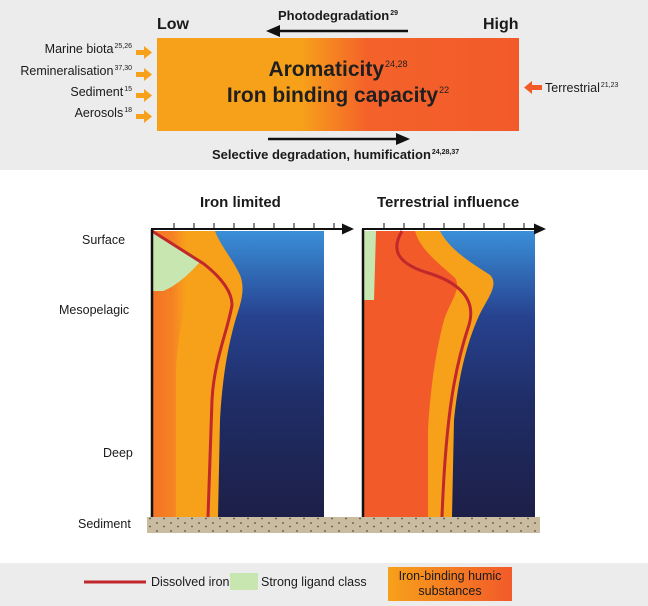 This screenshot has width=648, height=606. Describe the element at coordinates (582, 88) in the screenshot. I see `source-terrestrial: Terrestrial21,23` at that location.